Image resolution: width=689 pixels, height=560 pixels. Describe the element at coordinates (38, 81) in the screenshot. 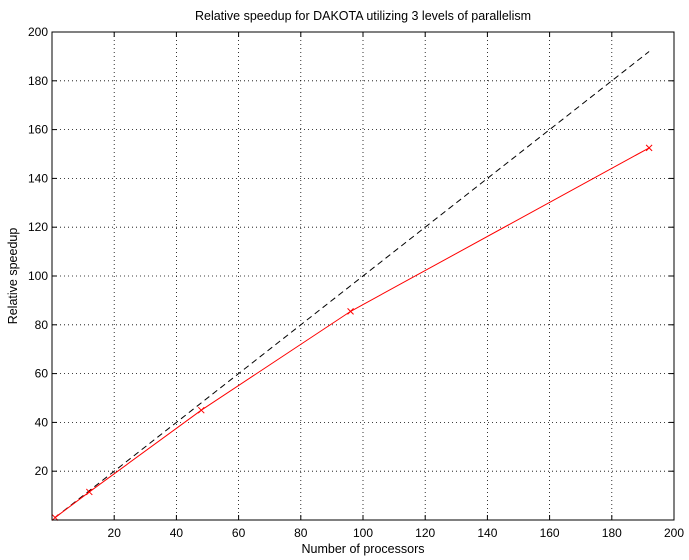

I see `y-tick-label: 180` at that location.